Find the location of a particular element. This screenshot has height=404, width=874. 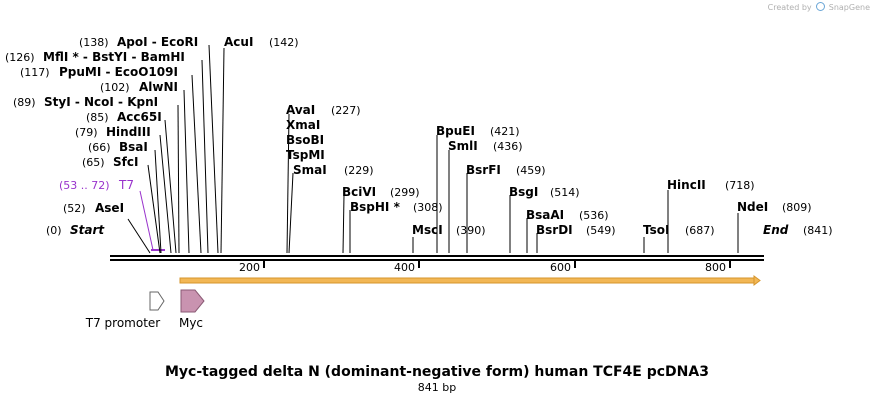

myc-feature: Myc is located at coordinates (192, 309).